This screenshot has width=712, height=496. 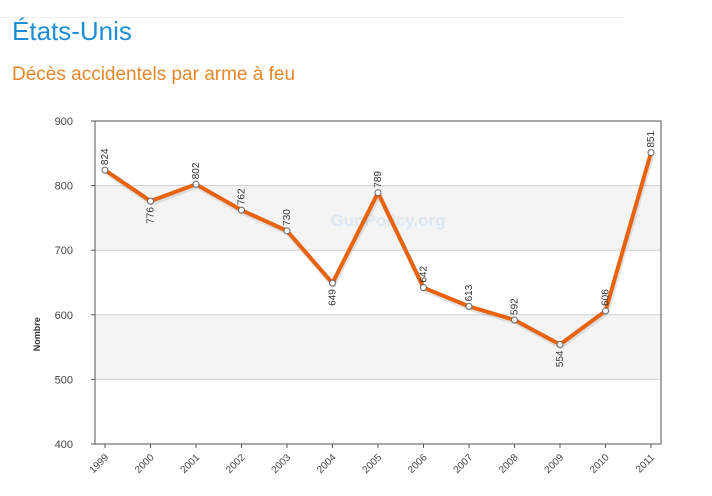 I want to click on data-label: 592, so click(x=515, y=306).